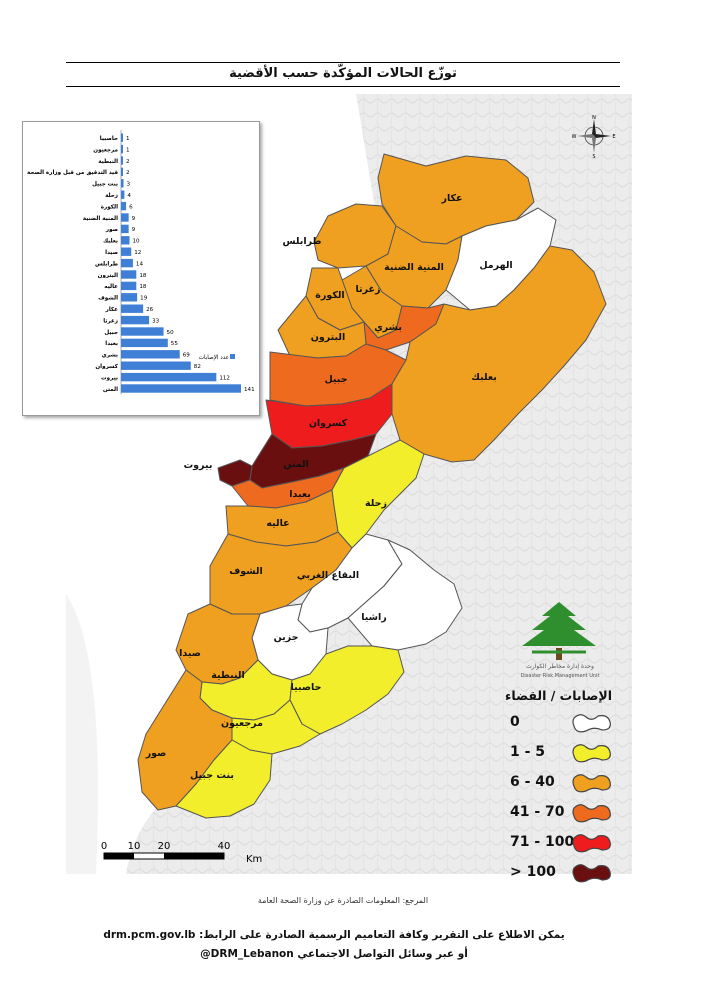 The height and width of the screenshot is (999, 706). I want to click on label-baabda: بعبدا, so click(300, 494).